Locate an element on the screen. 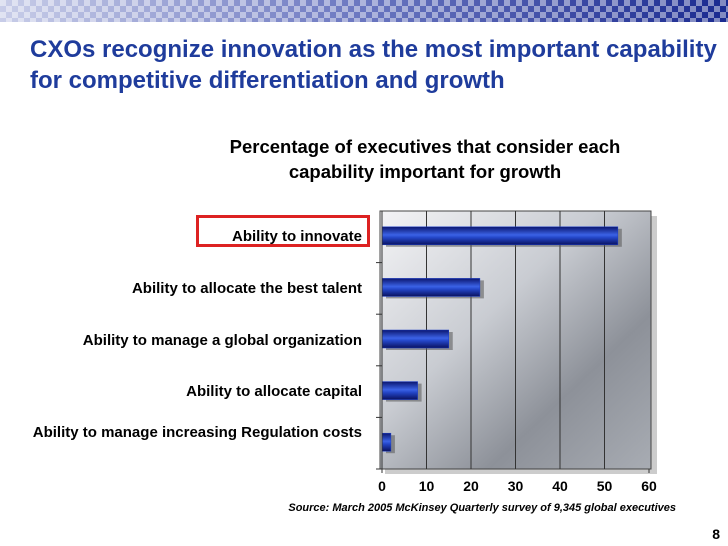 The width and height of the screenshot is (728, 546). x-tick-label: 10 is located at coordinates (426, 486).